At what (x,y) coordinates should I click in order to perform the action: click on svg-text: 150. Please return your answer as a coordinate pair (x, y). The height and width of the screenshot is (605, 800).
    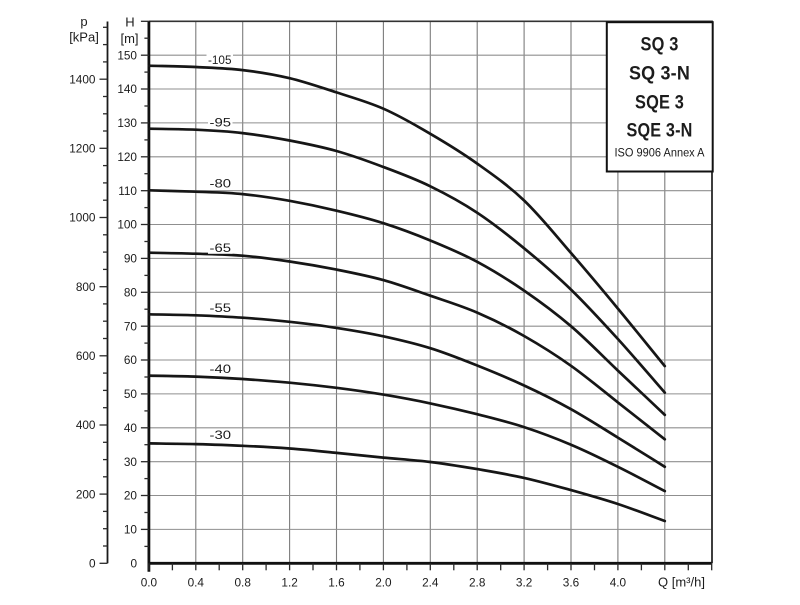
    Looking at the image, I should click on (127, 55).